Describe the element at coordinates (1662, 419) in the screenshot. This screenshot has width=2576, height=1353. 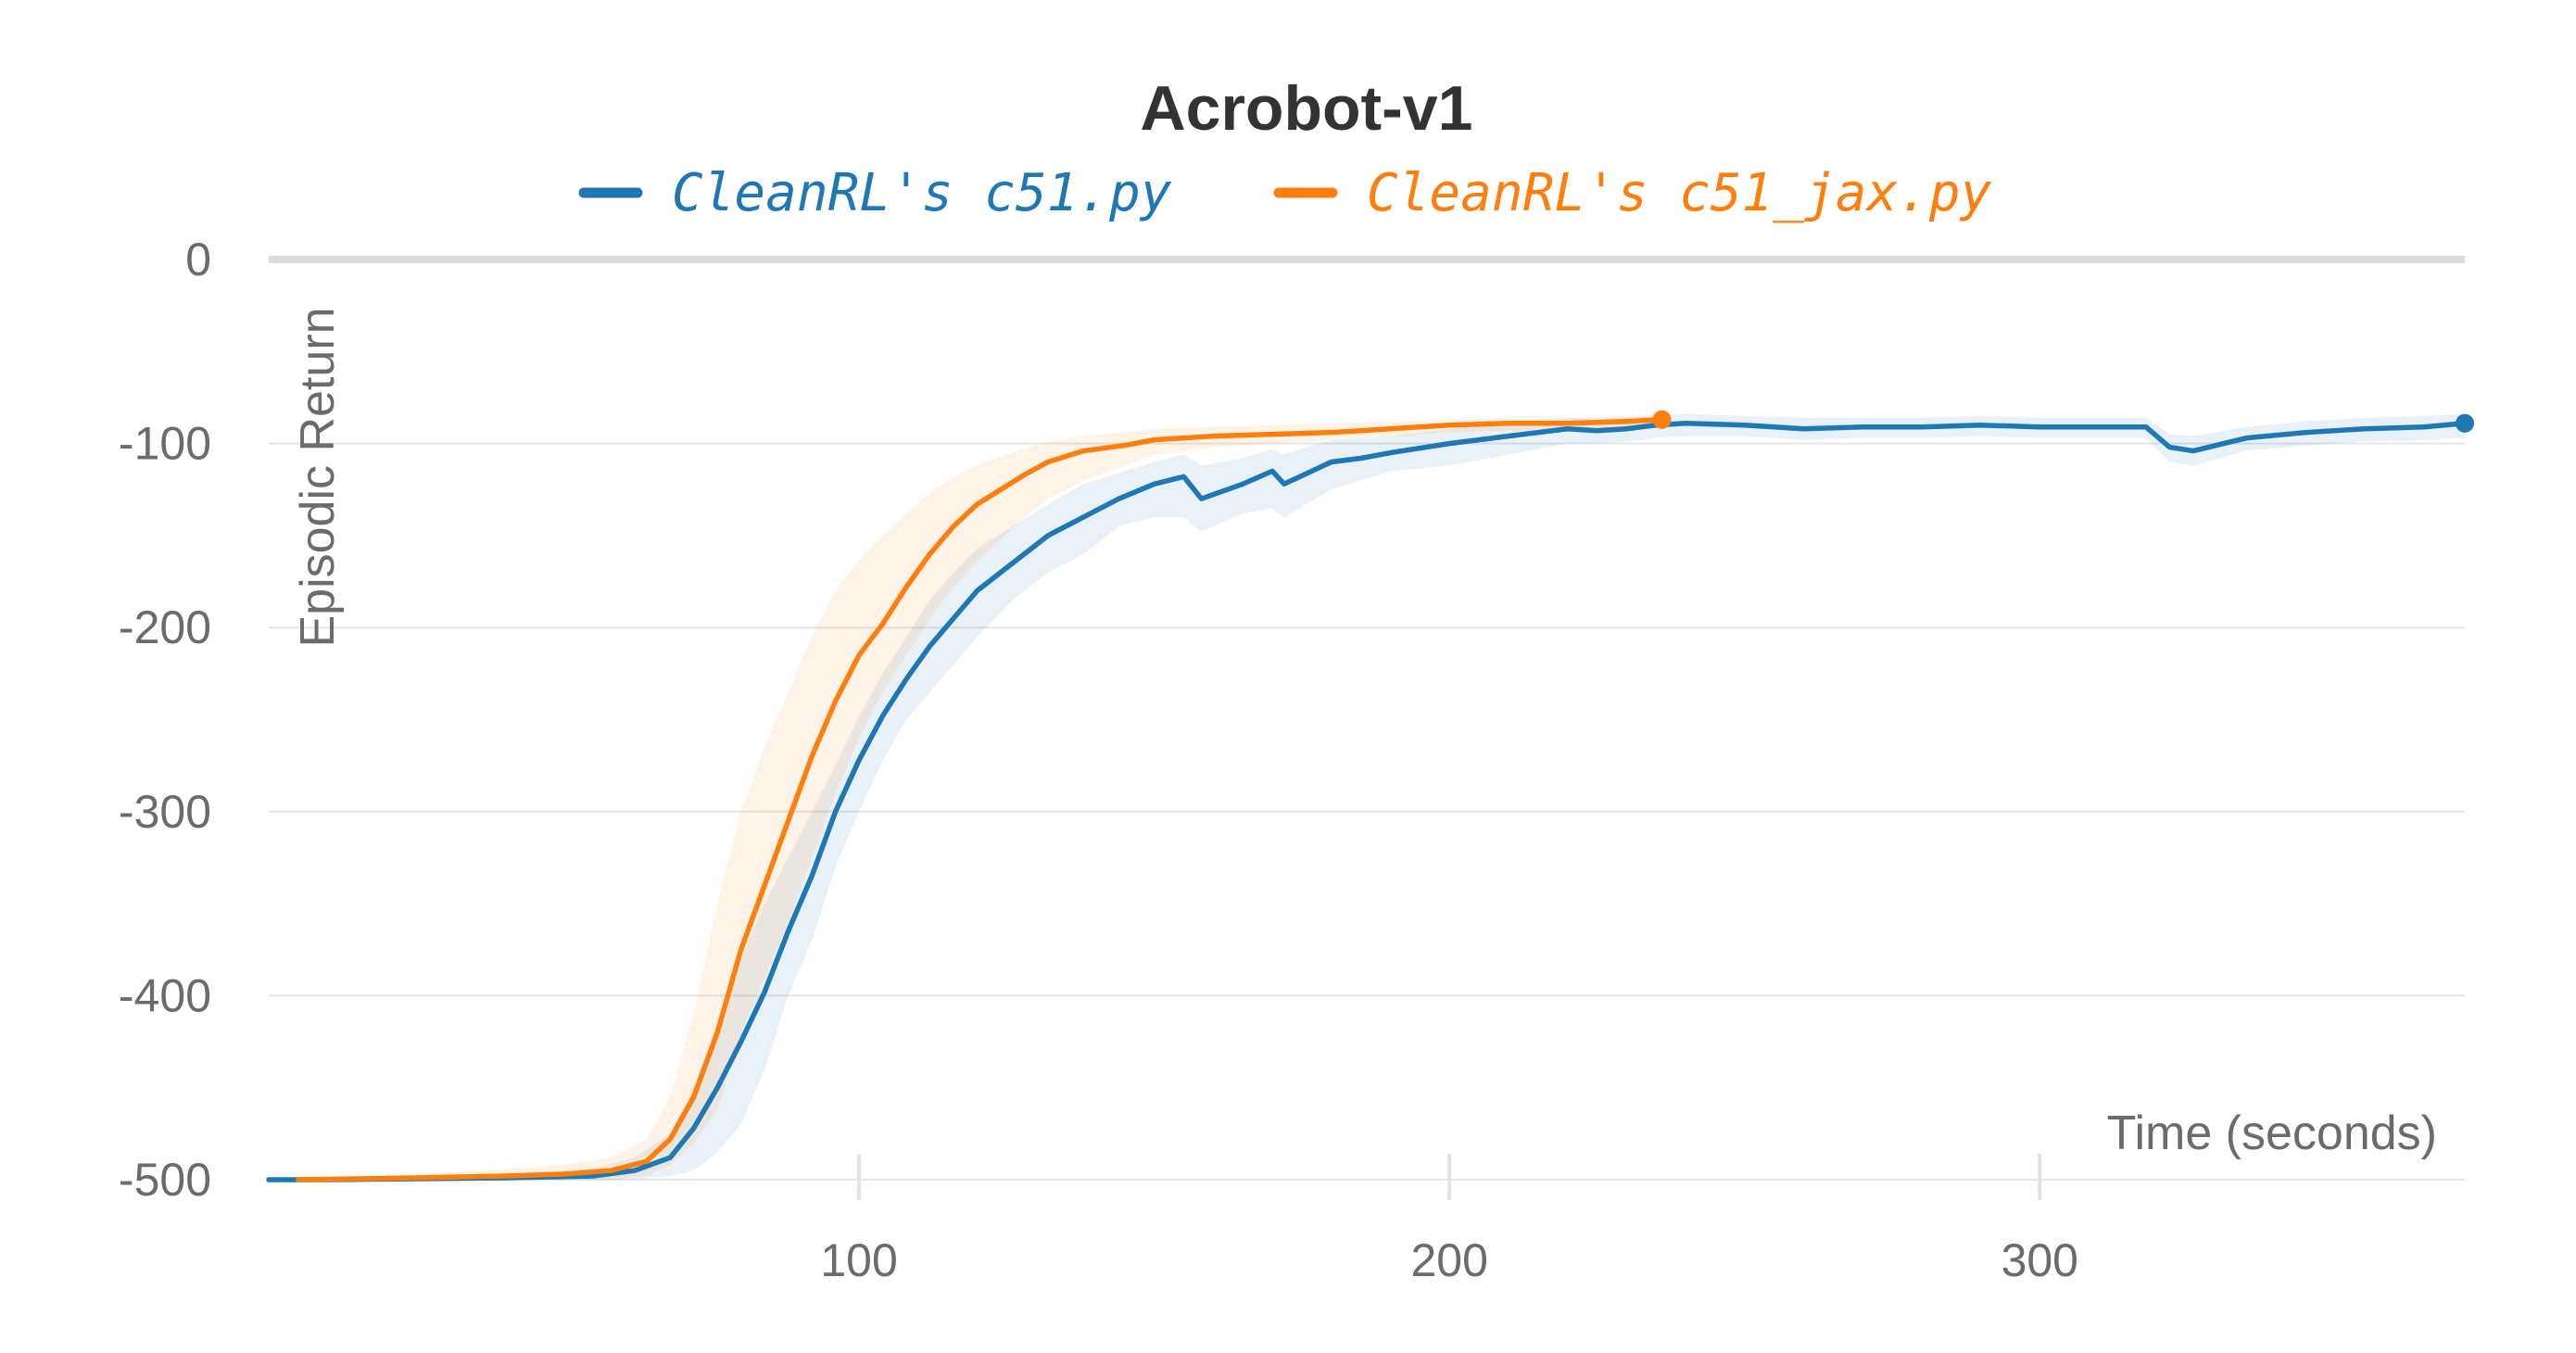
I see `series-2-endpoint` at that location.